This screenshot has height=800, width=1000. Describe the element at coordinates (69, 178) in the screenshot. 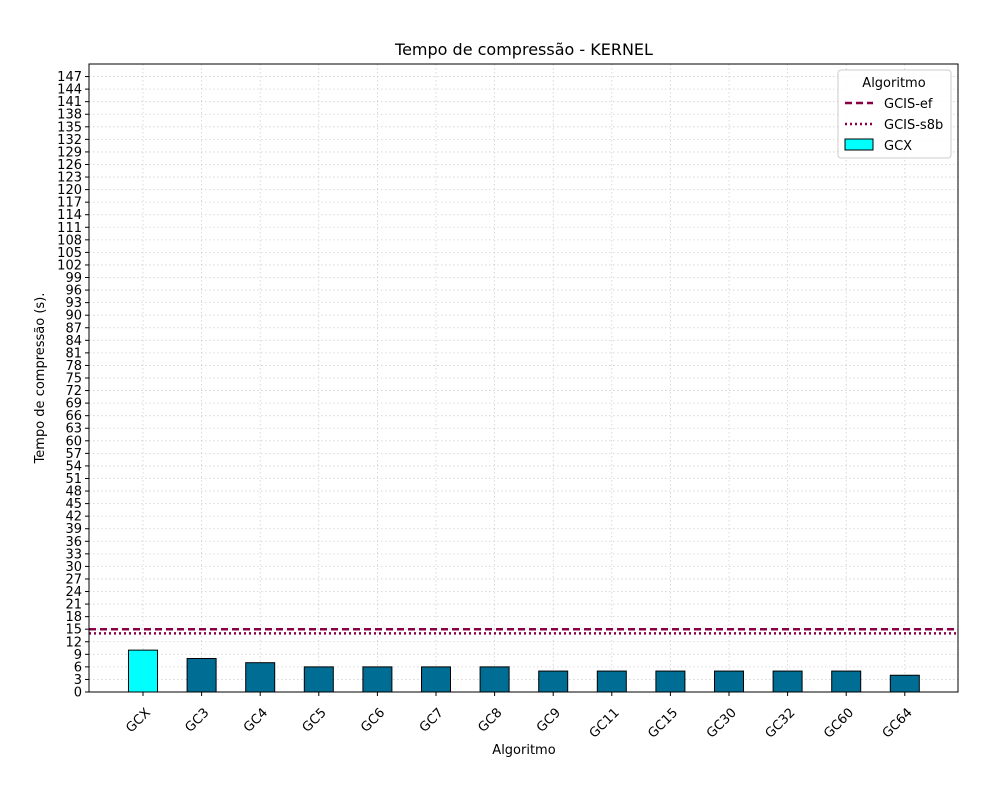

I see `y-tick-label: 123` at that location.